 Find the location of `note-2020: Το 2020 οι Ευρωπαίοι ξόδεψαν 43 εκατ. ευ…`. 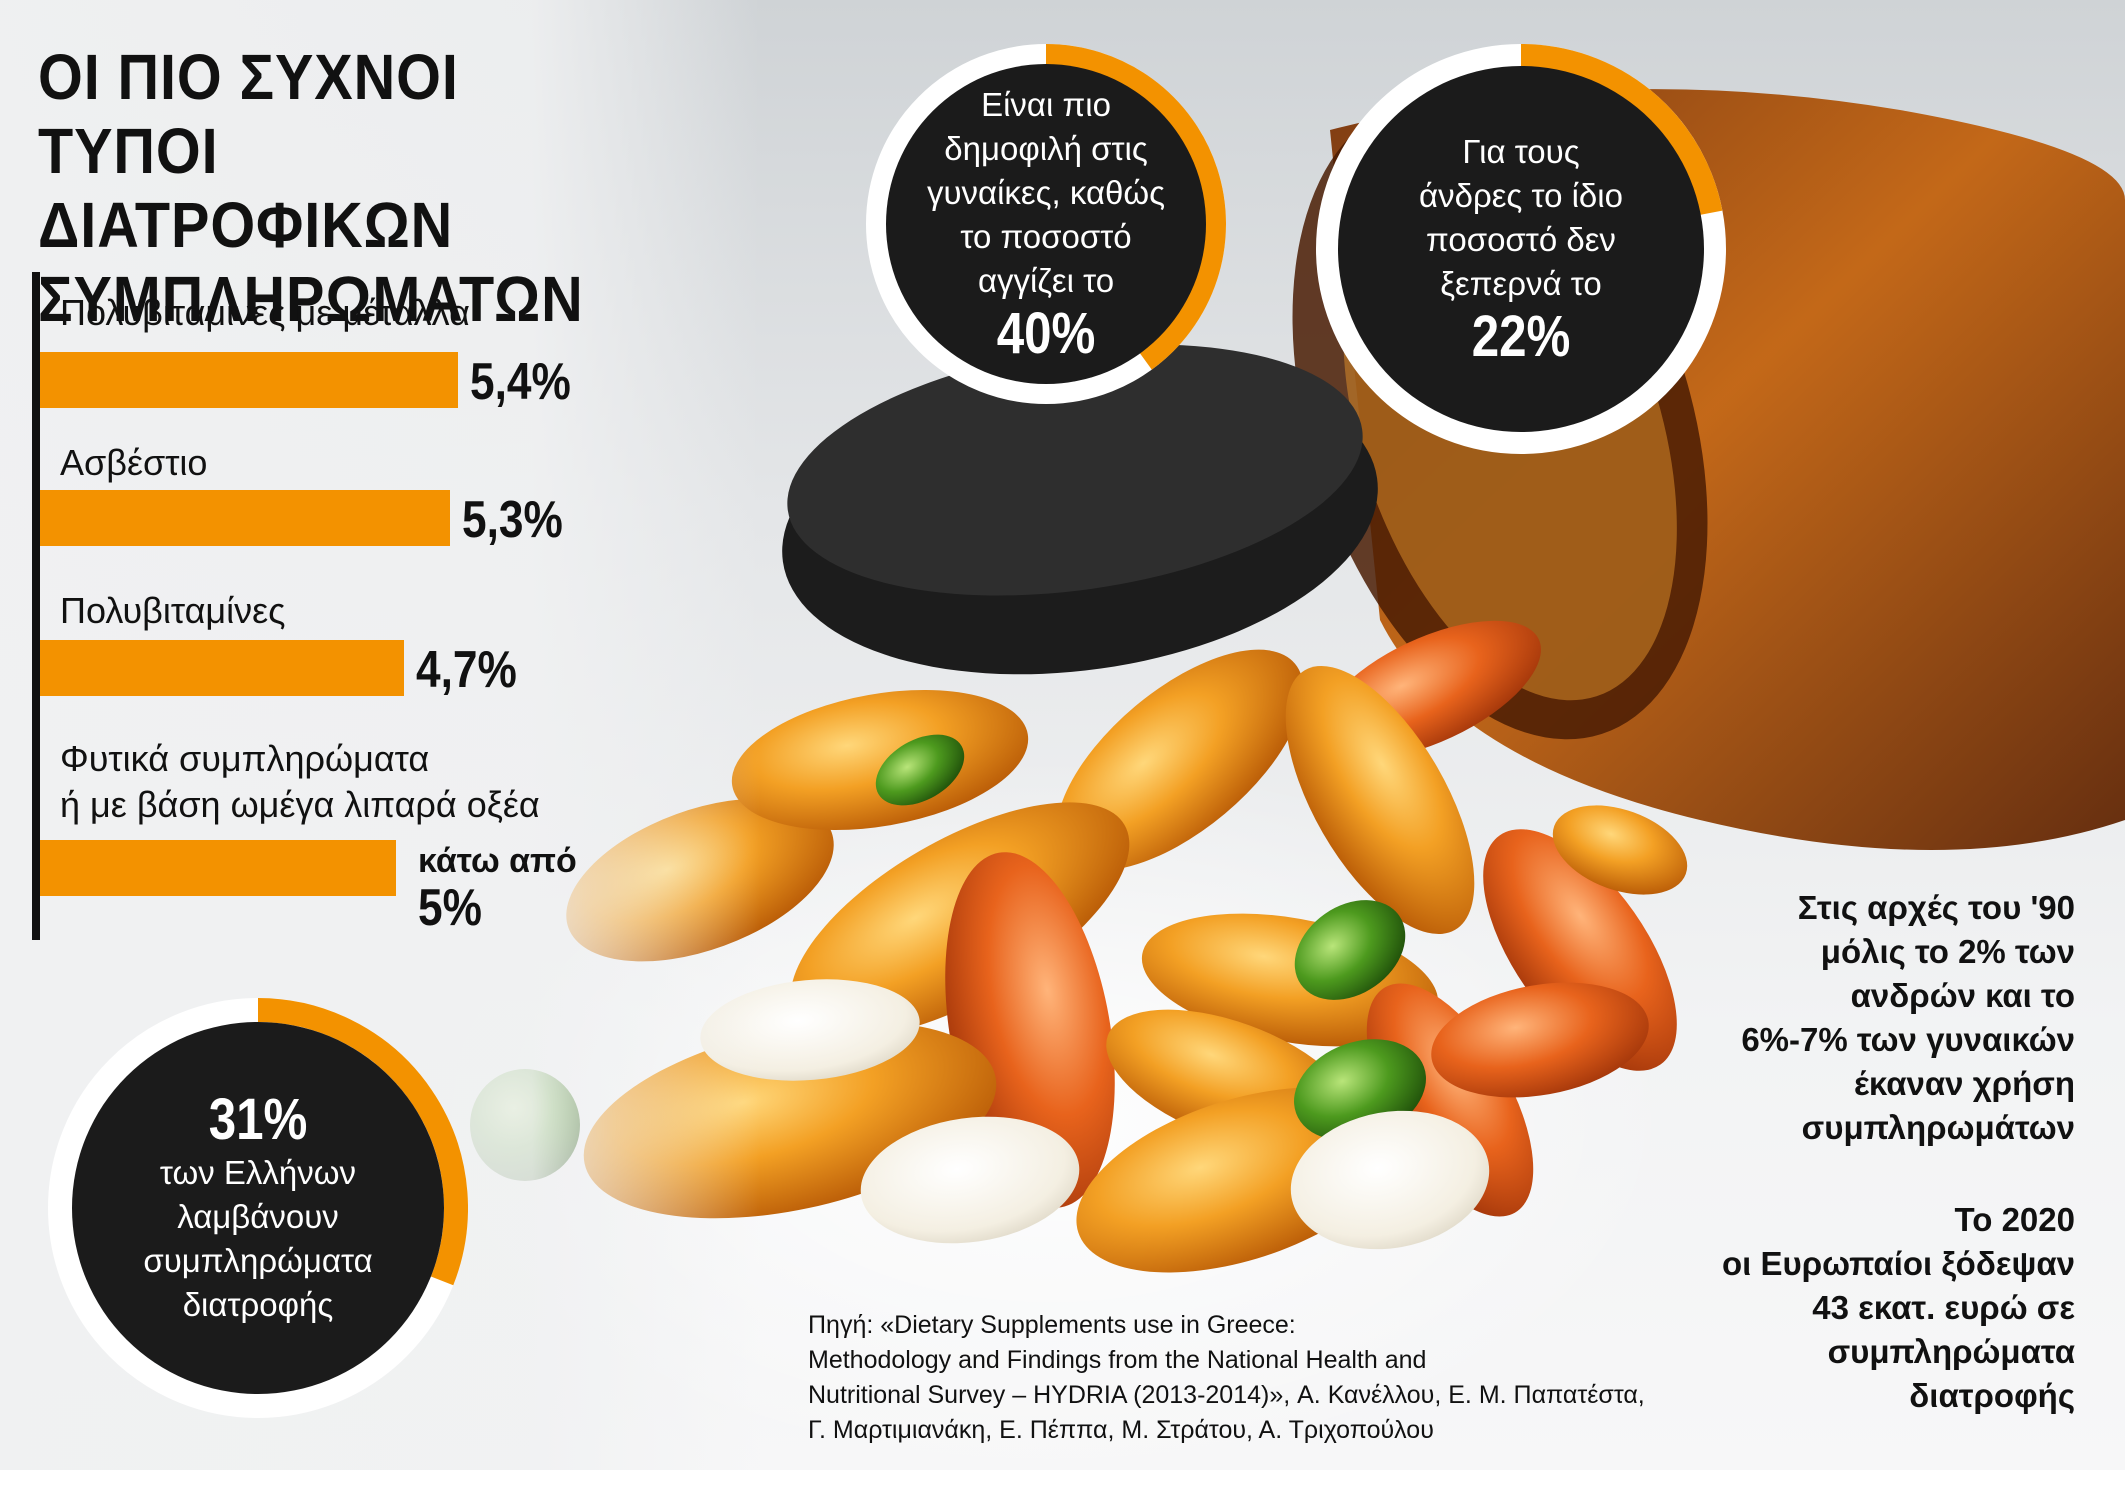

note-2020: Το 2020 οι Ευρωπαίοι ξόδεψαν 43 εκατ. ευ… is located at coordinates (1865, 1308).